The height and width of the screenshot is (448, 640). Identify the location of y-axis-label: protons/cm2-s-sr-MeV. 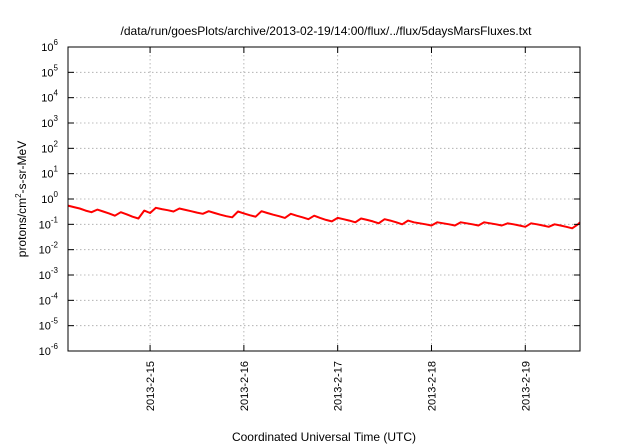
(21, 199).